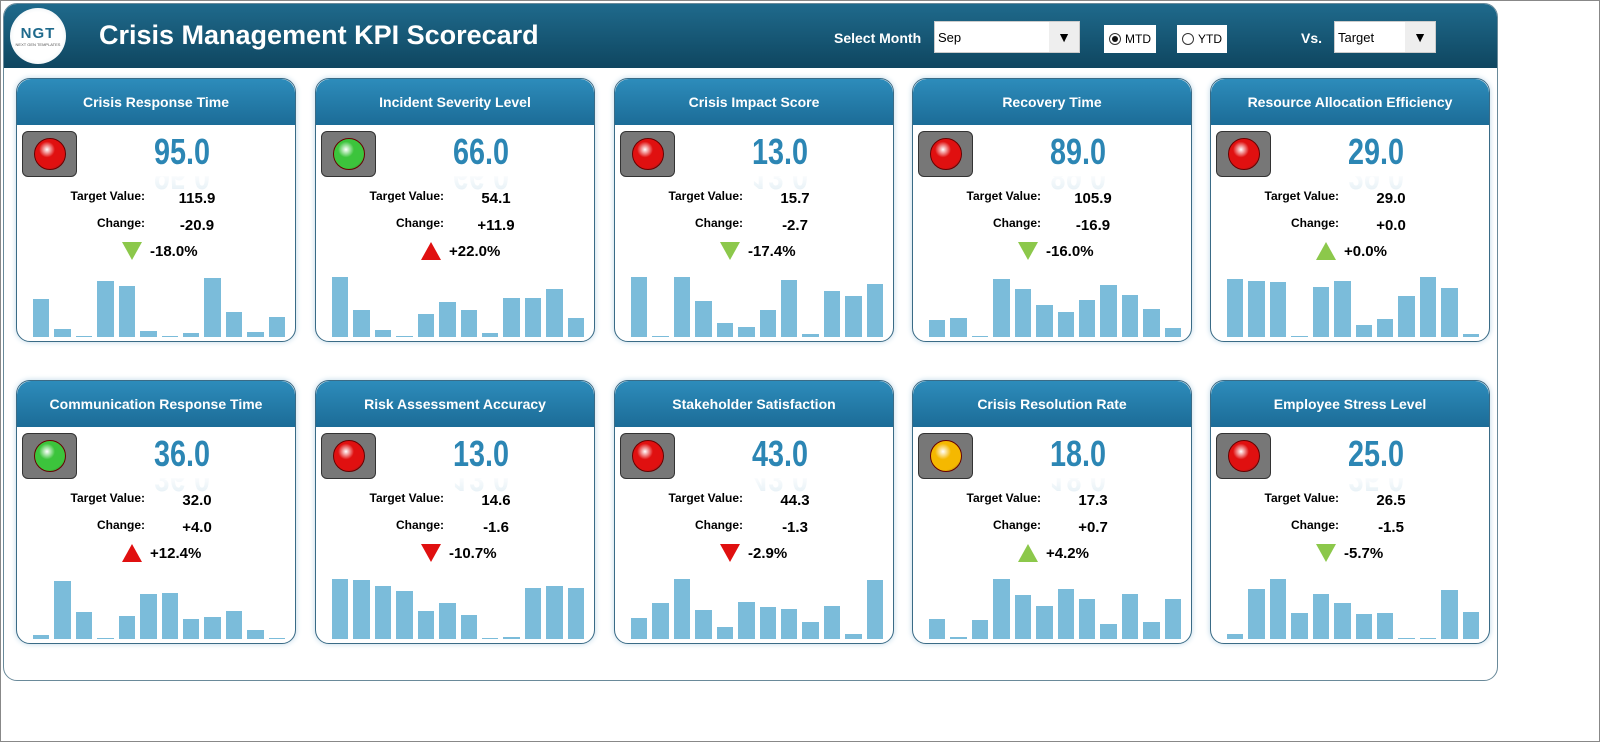 Image resolution: width=1600 pixels, height=742 pixels. I want to click on change-percent: +12.4%, so click(161, 553).